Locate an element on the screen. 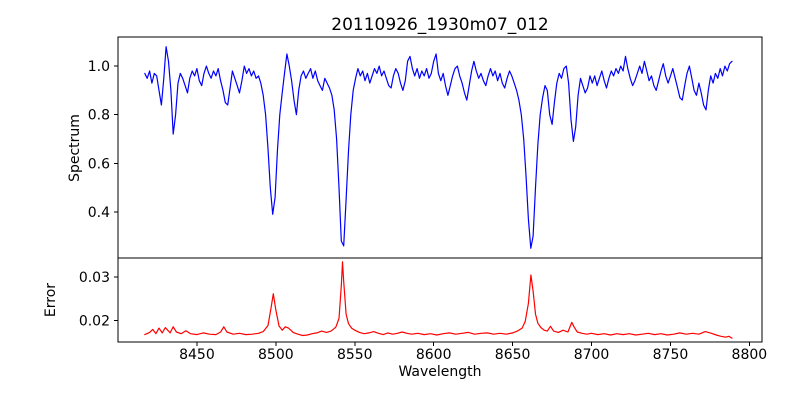  error-line is located at coordinates (438, 300).